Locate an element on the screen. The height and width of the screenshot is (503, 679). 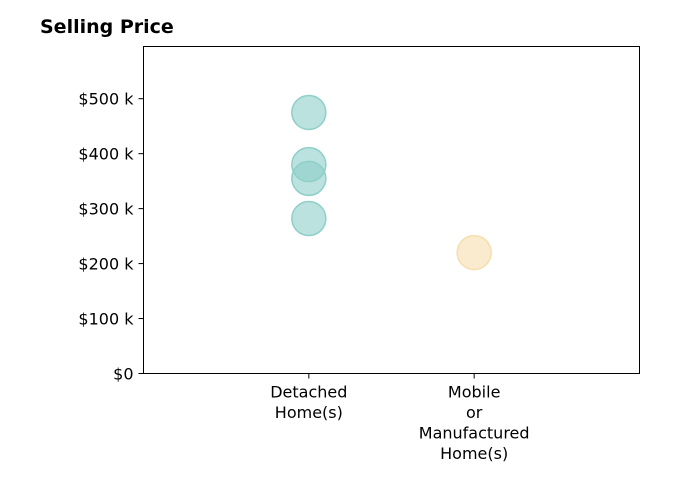
y-tick-label-0: $0 is located at coordinates (123, 374).